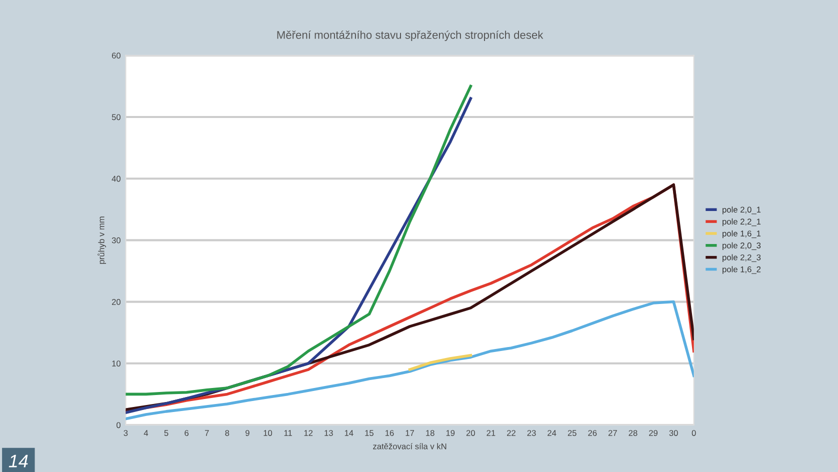  I want to click on x-tick-label: 9, so click(248, 433).